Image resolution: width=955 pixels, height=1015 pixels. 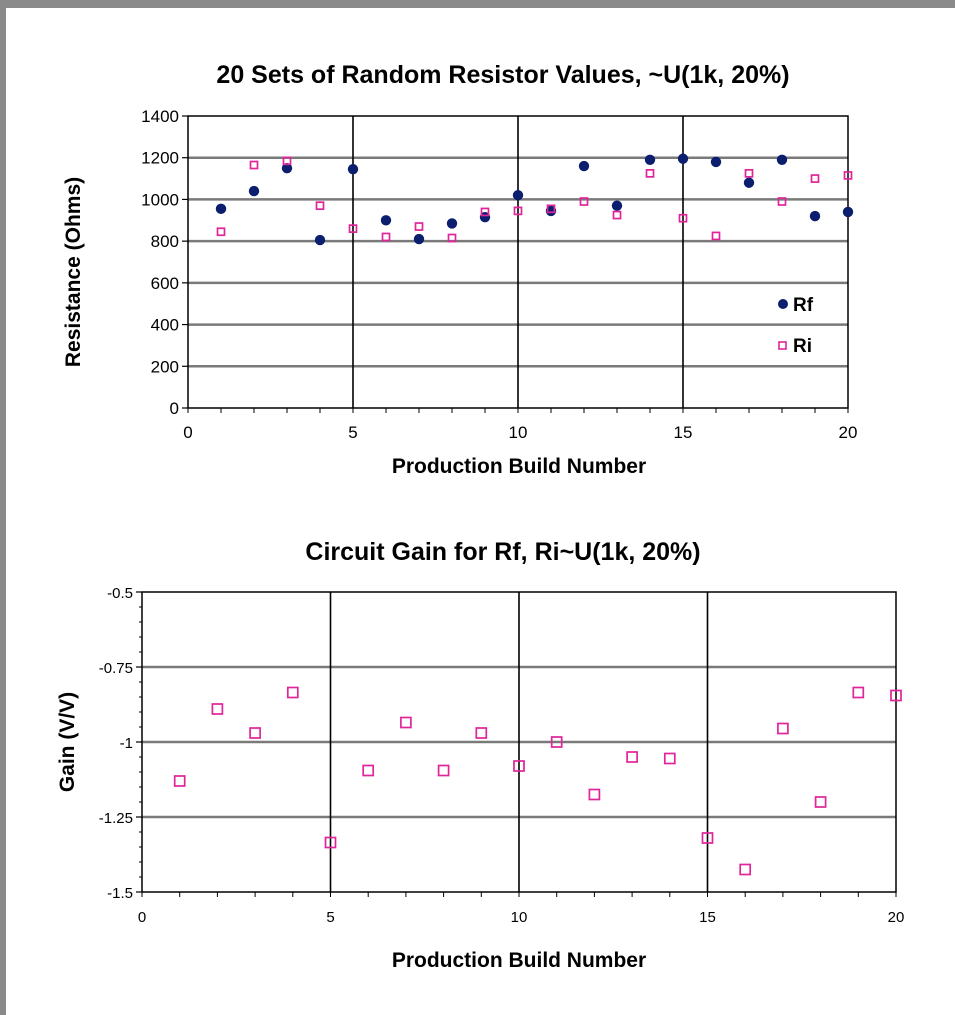 What do you see at coordinates (165, 241) in the screenshot?
I see `y-tick-label: 800` at bounding box center [165, 241].